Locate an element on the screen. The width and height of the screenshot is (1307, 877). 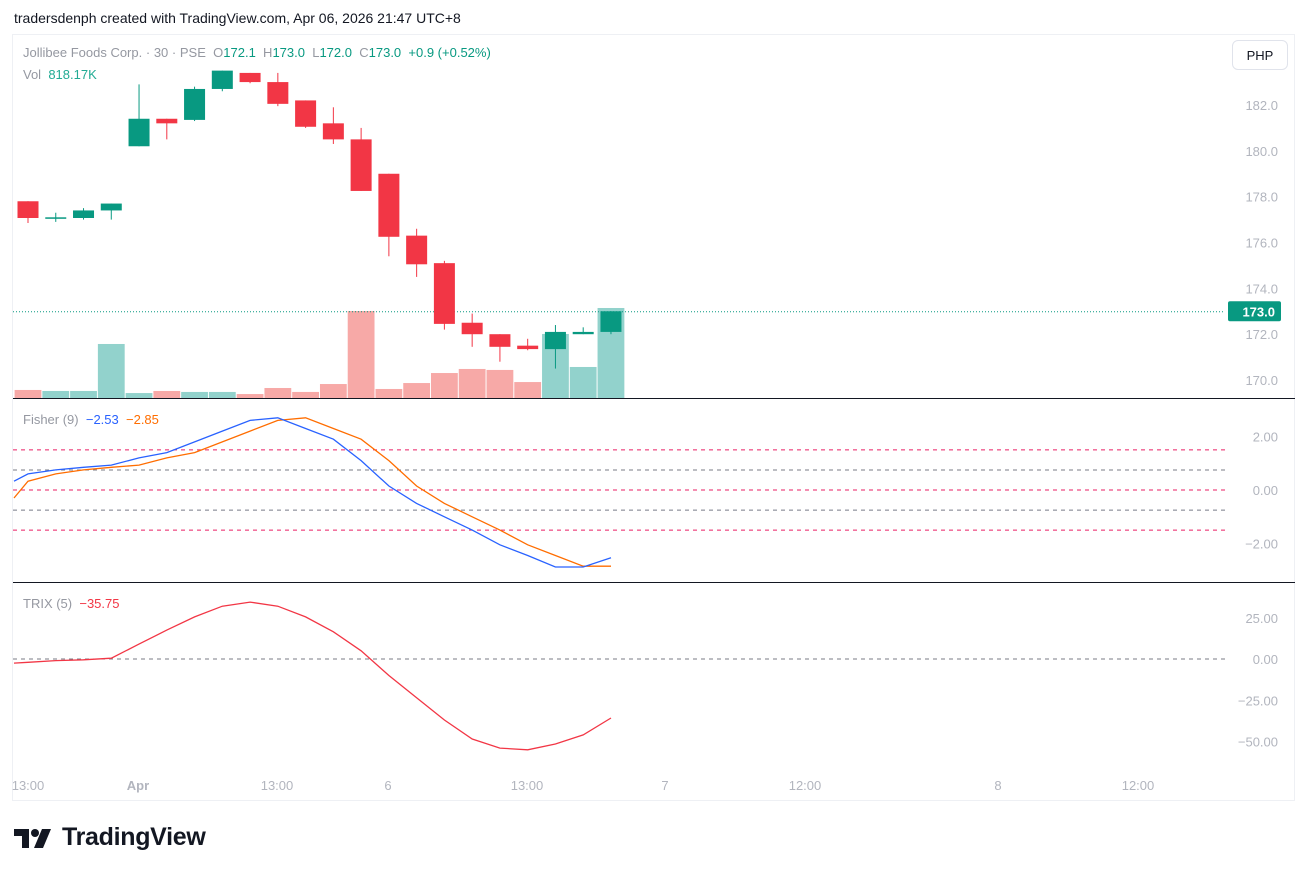
time-axis-label: 6 is located at coordinates (387, 785).